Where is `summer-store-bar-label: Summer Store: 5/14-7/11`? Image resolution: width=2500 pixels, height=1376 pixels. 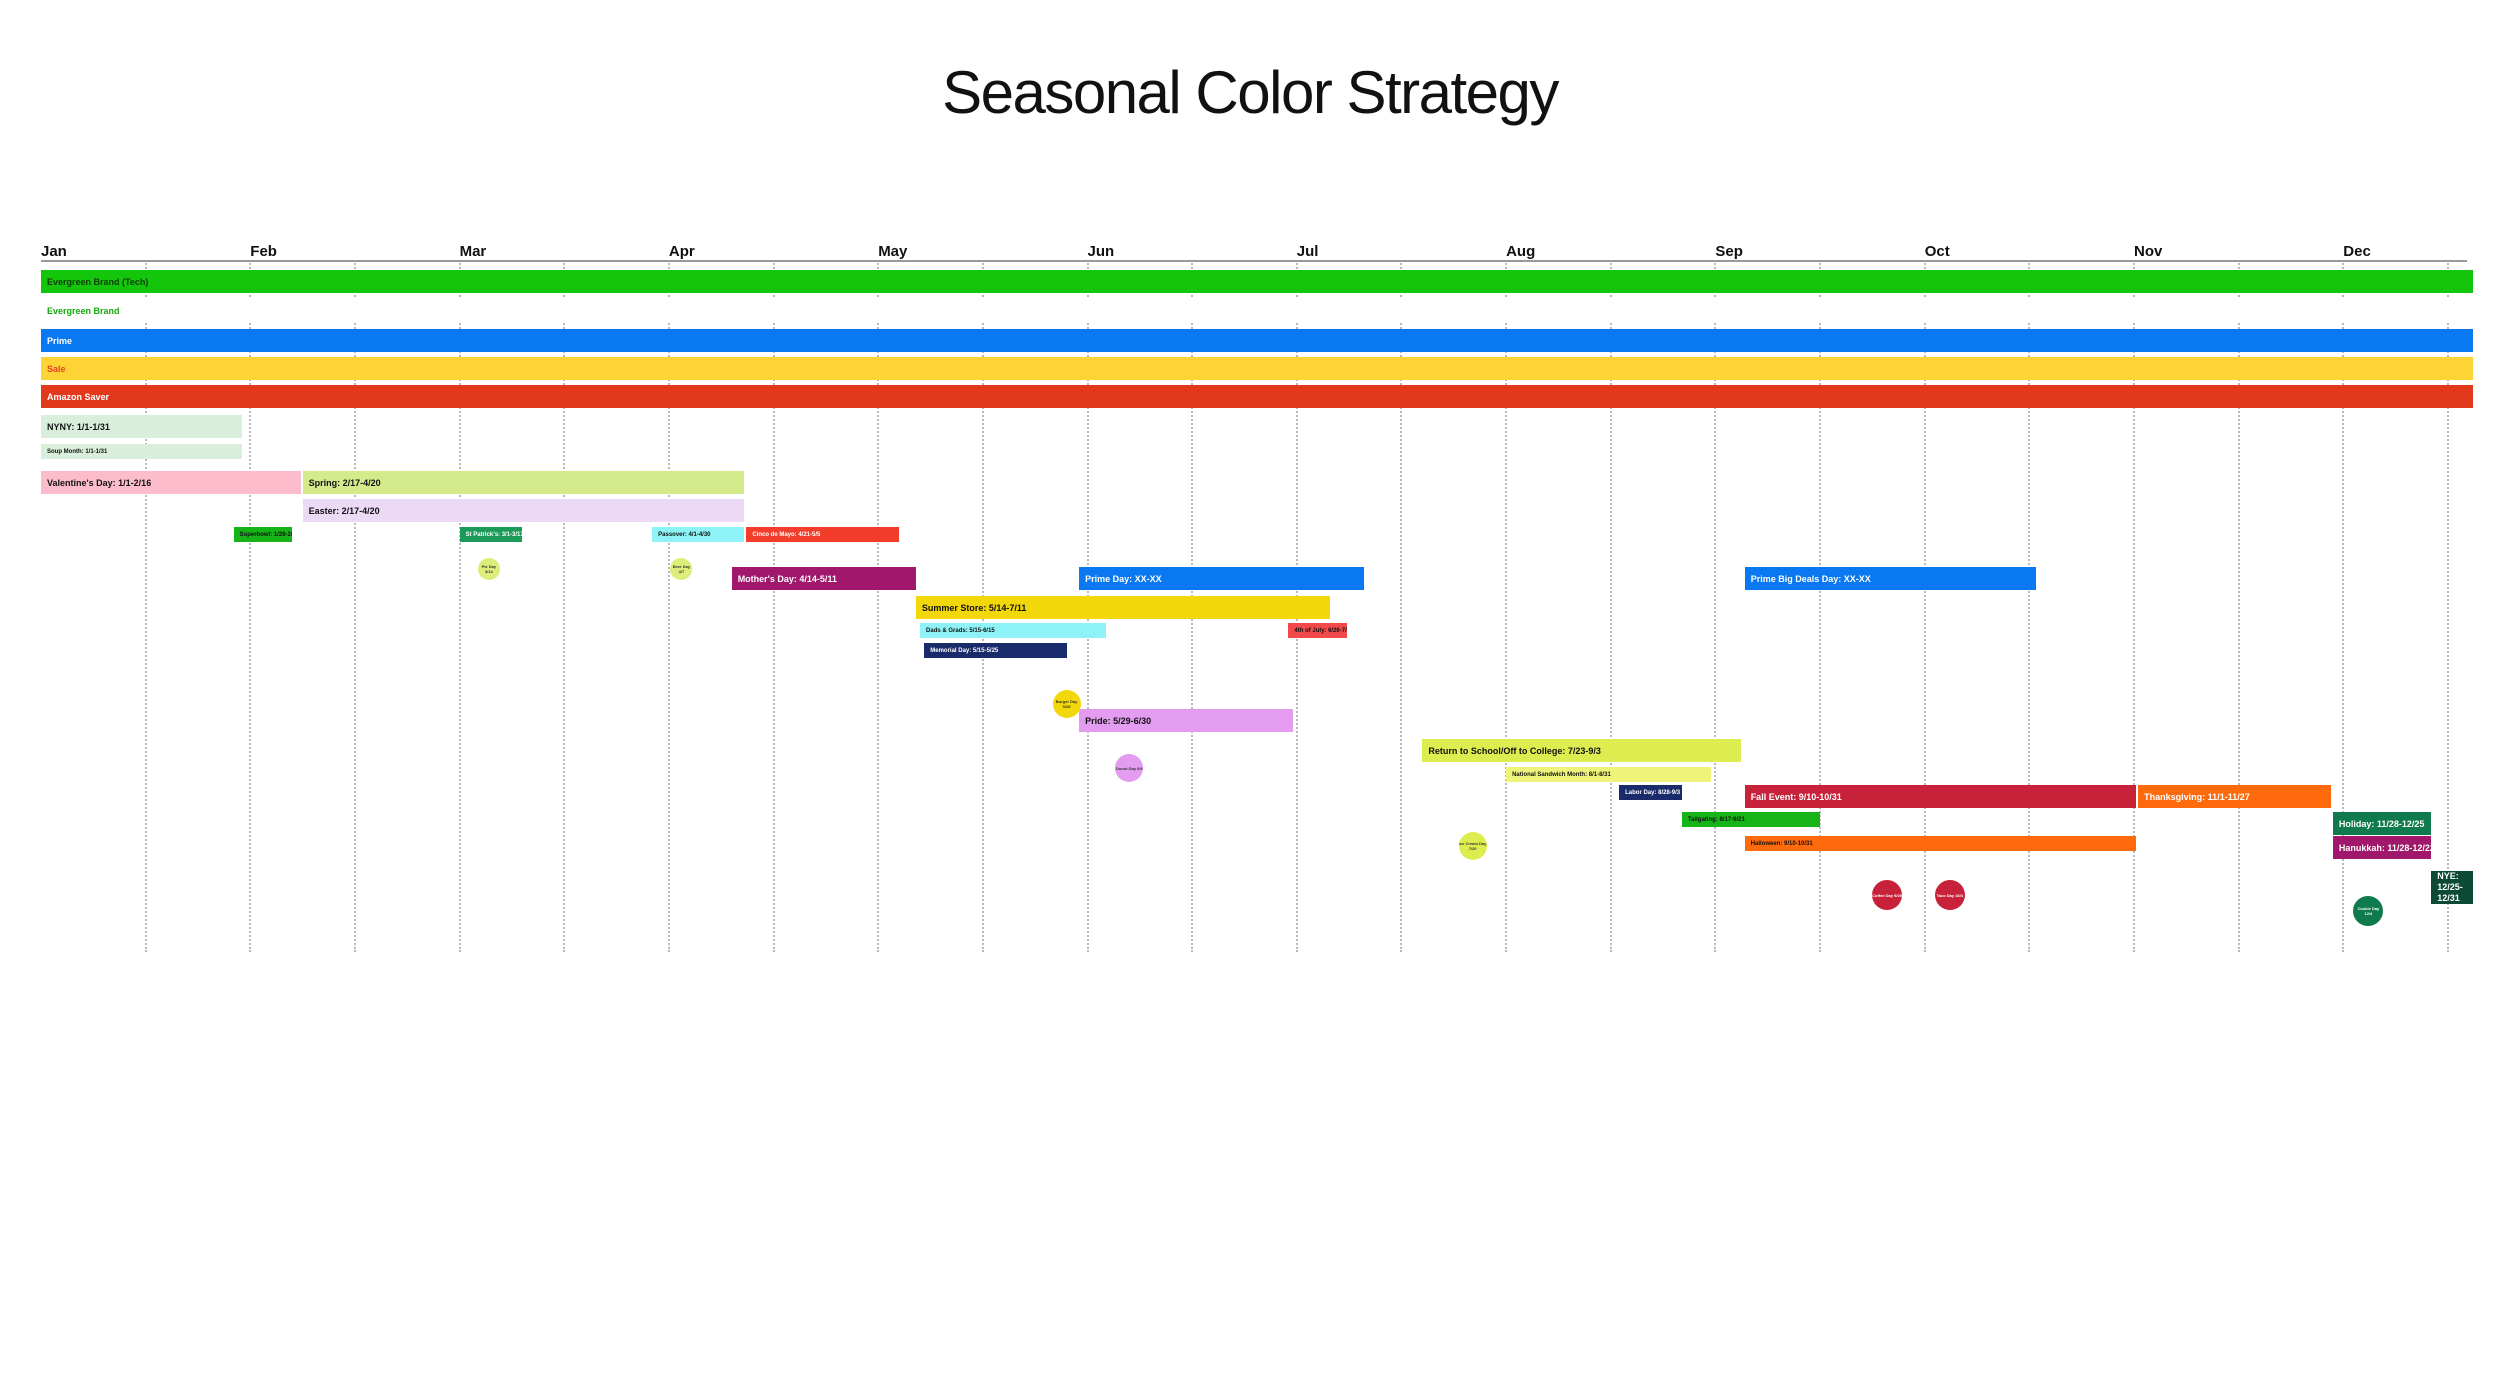
summer-store-bar-label: Summer Store: 5/14-7/11 is located at coordinates (974, 607).